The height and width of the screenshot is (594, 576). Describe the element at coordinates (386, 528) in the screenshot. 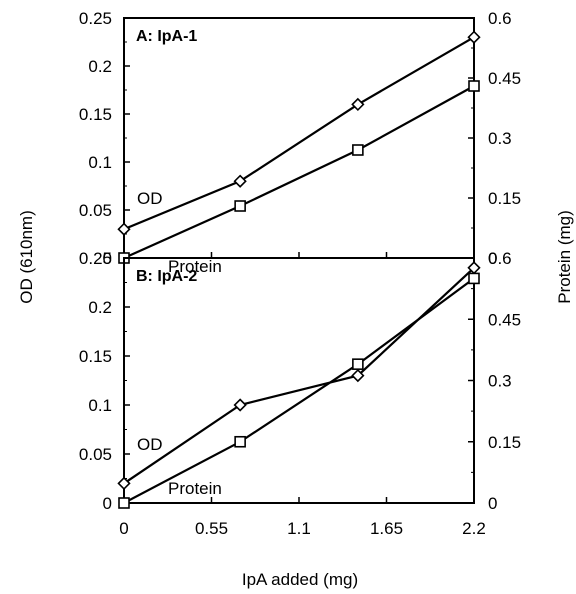

I see `x-tick-label: 1.65` at that location.